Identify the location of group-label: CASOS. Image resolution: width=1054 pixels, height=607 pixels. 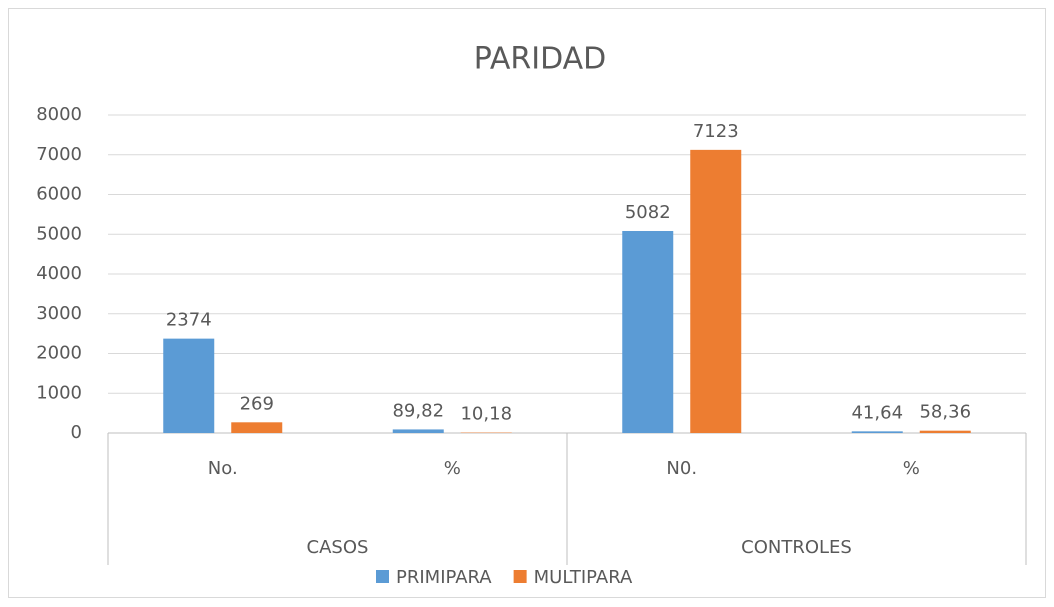
(338, 547).